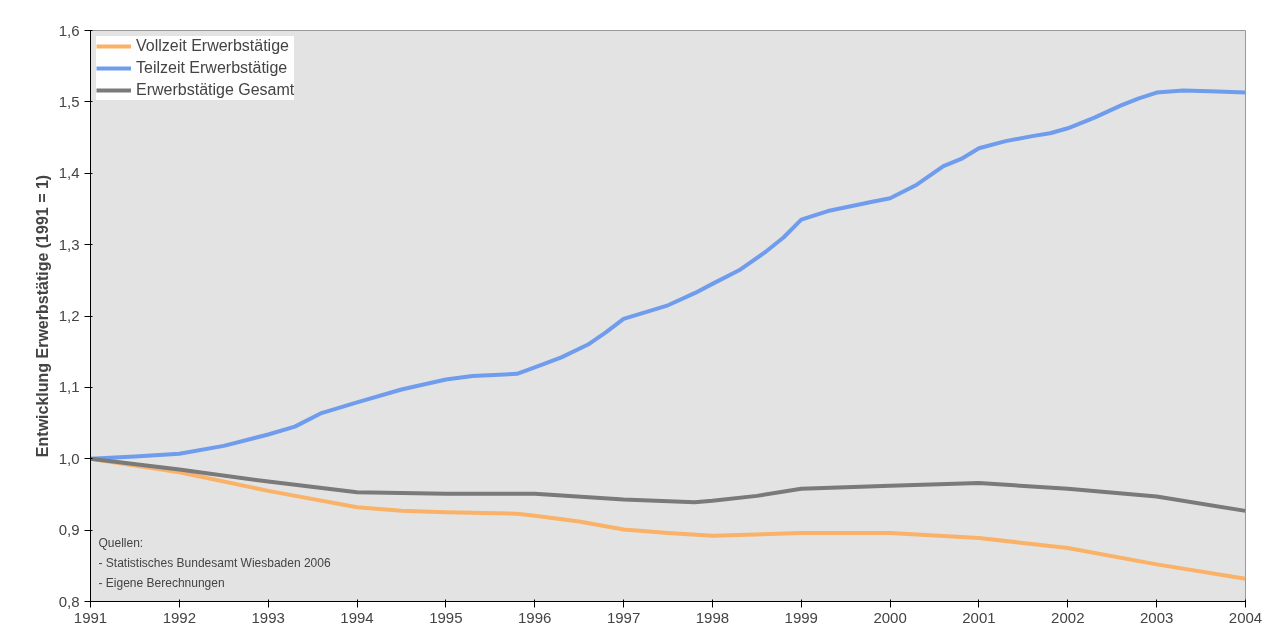 The width and height of the screenshot is (1282, 633). I want to click on x-tick-label: 1991, so click(90, 617).